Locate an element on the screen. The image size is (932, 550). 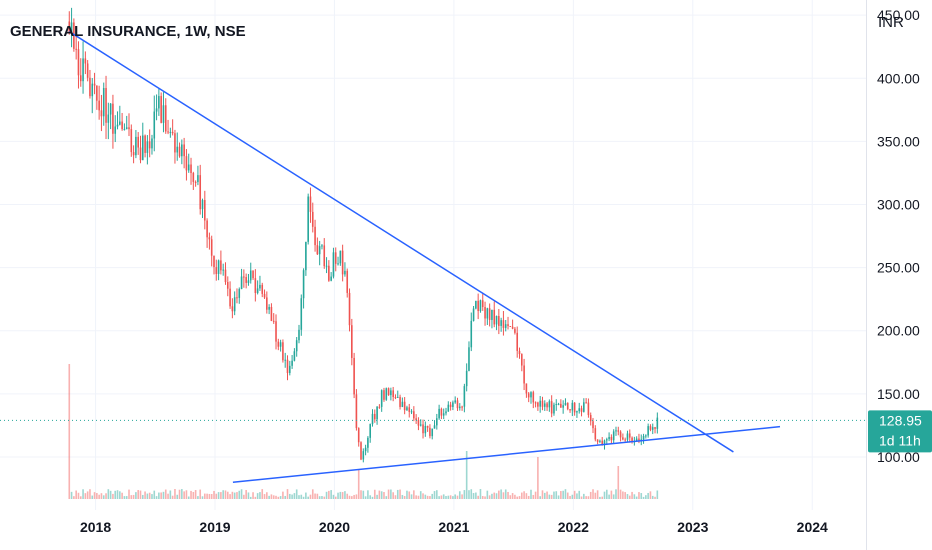
x-tick-label: 2024 is located at coordinates (812, 527).